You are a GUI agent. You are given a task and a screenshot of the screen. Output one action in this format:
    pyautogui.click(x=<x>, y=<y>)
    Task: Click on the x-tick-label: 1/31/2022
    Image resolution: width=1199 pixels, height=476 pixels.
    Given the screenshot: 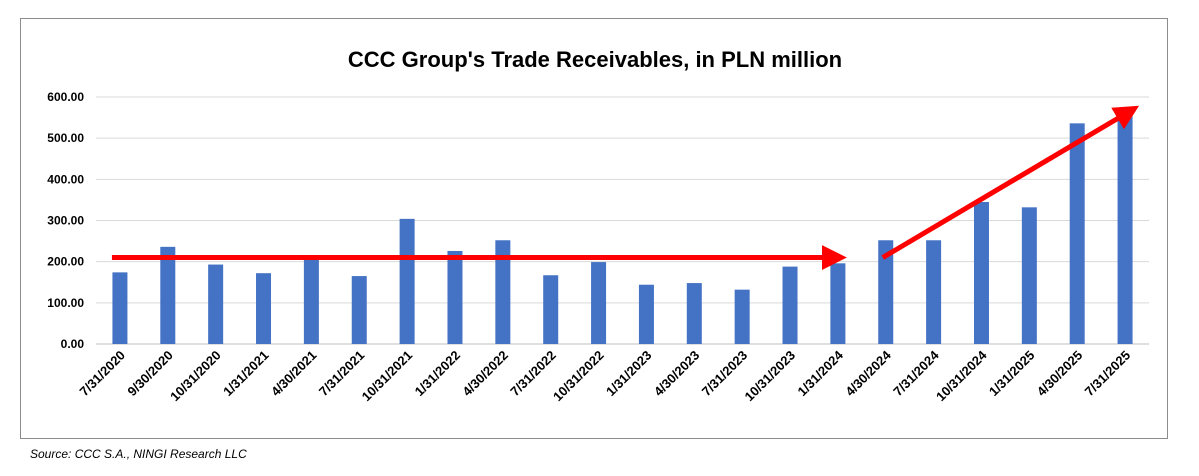 What is the action you would take?
    pyautogui.click(x=438, y=374)
    